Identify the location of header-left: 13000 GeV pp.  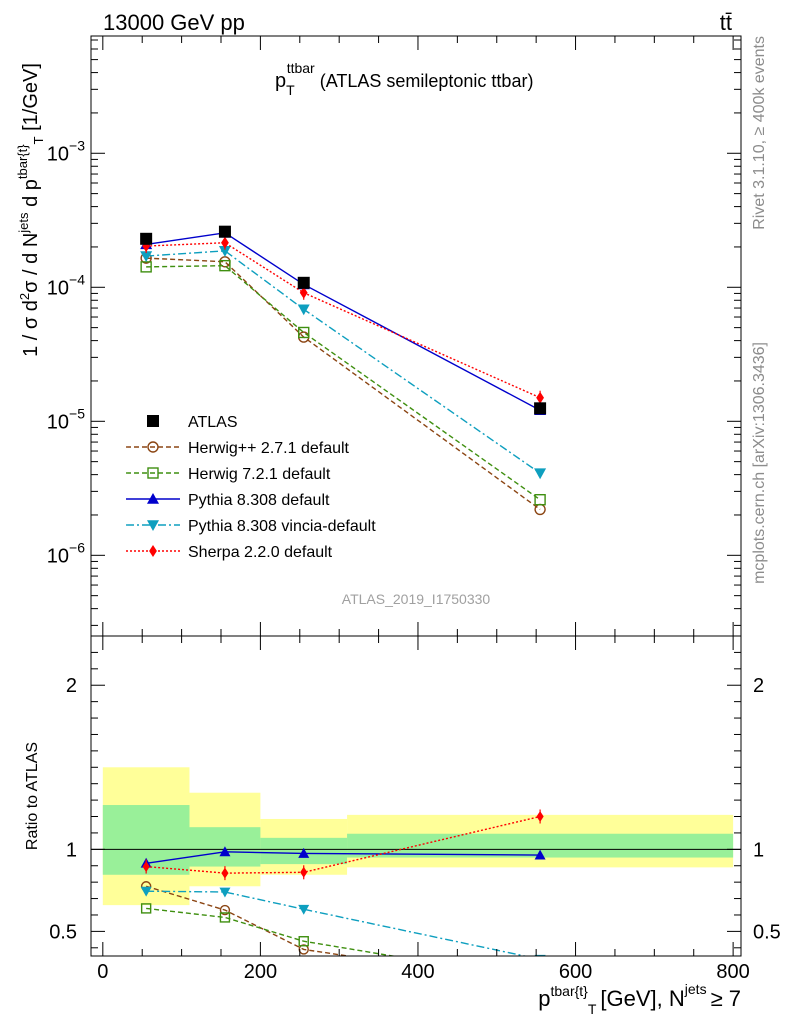
(174, 22).